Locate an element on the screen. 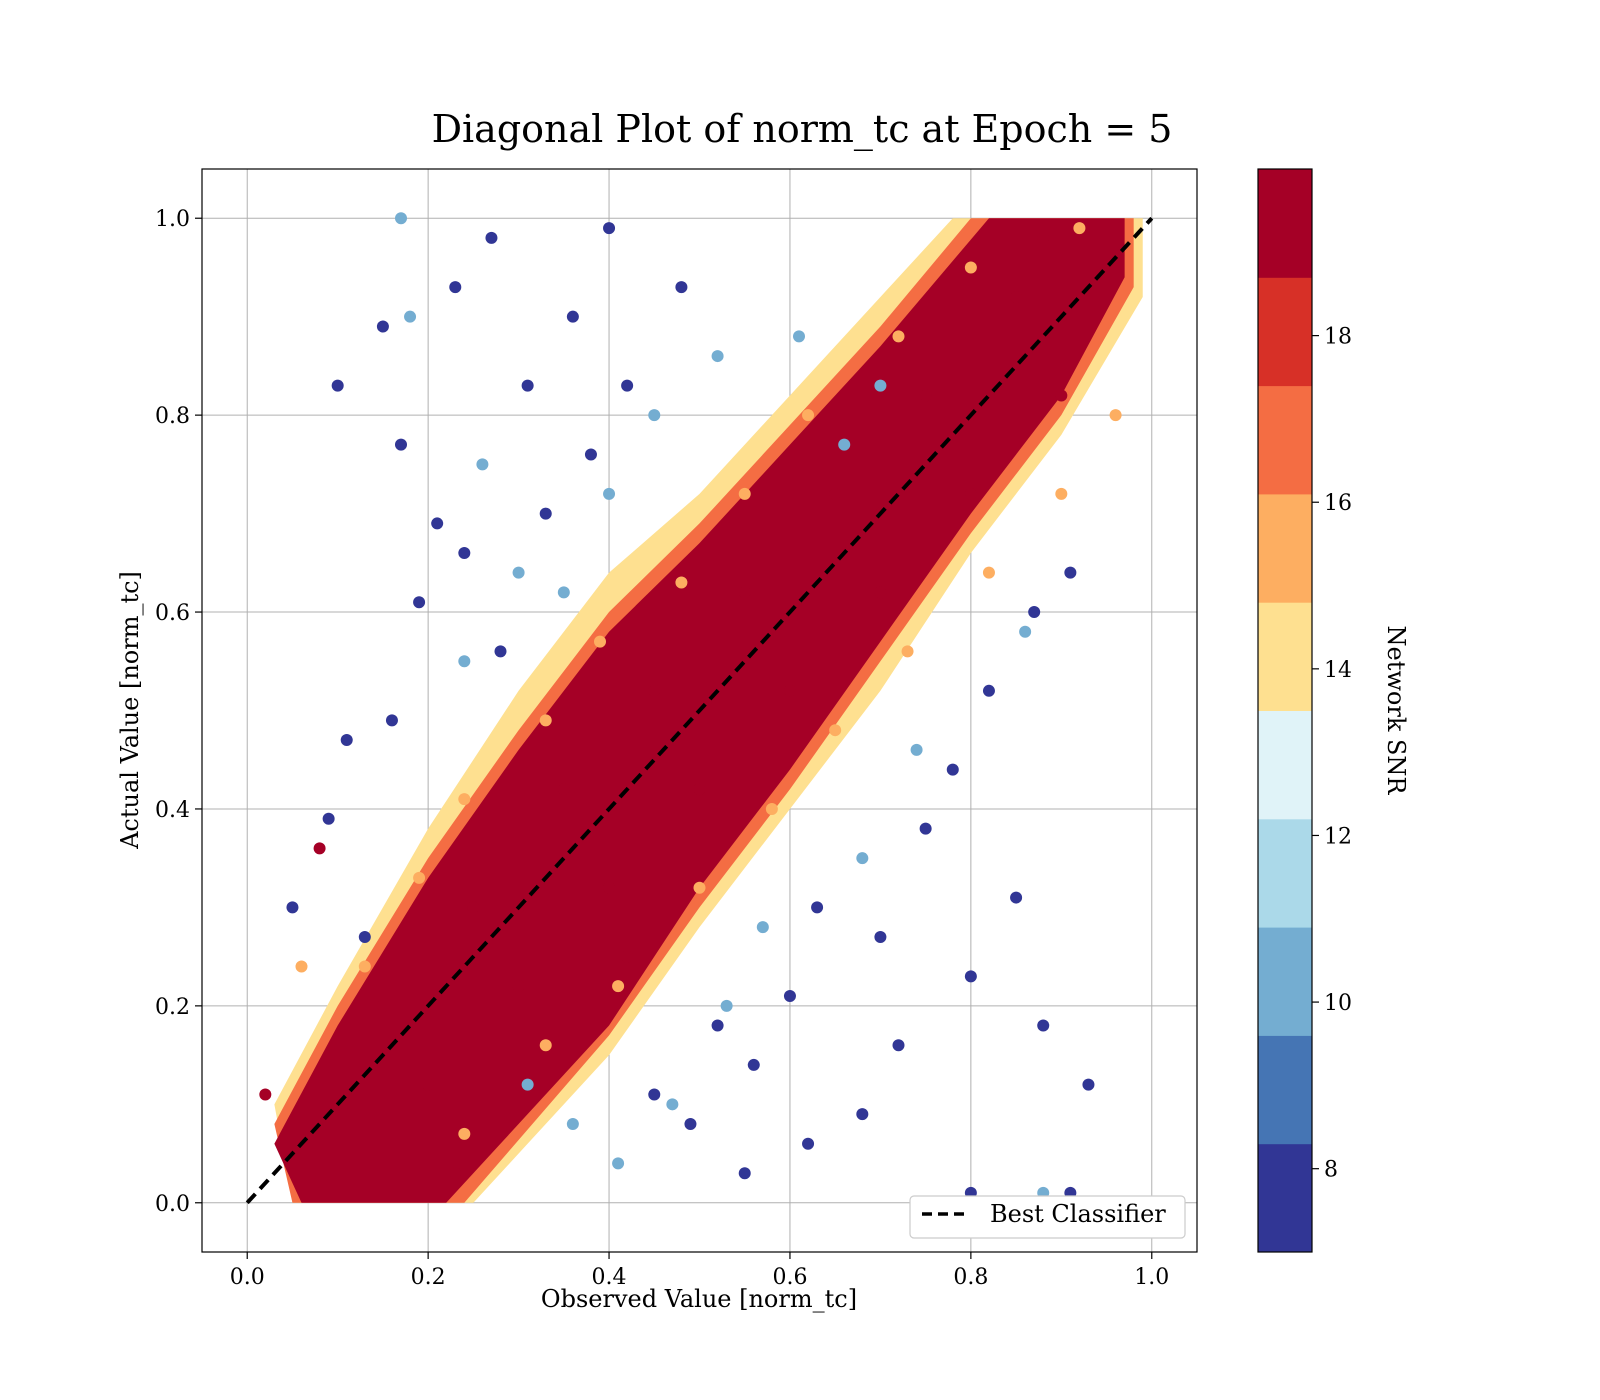 This screenshot has height=1400, width=1600. colorbar-frame is located at coordinates (1285, 710).